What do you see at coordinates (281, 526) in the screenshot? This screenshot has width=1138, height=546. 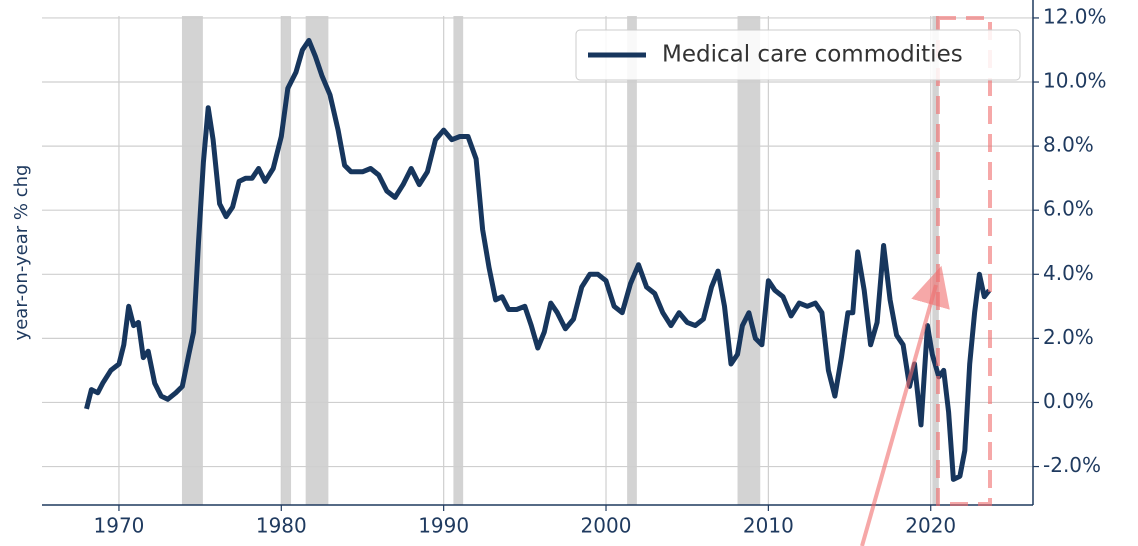 I see `x-tick-label: 1980` at bounding box center [281, 526].